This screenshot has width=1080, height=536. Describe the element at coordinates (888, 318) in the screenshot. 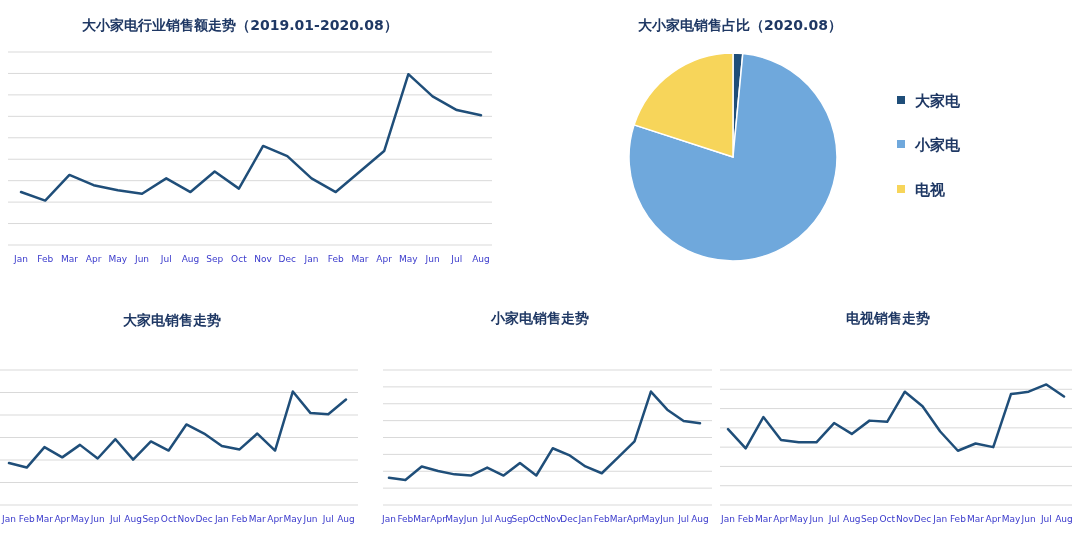

I see `chart-title: 电视销售走势` at that location.